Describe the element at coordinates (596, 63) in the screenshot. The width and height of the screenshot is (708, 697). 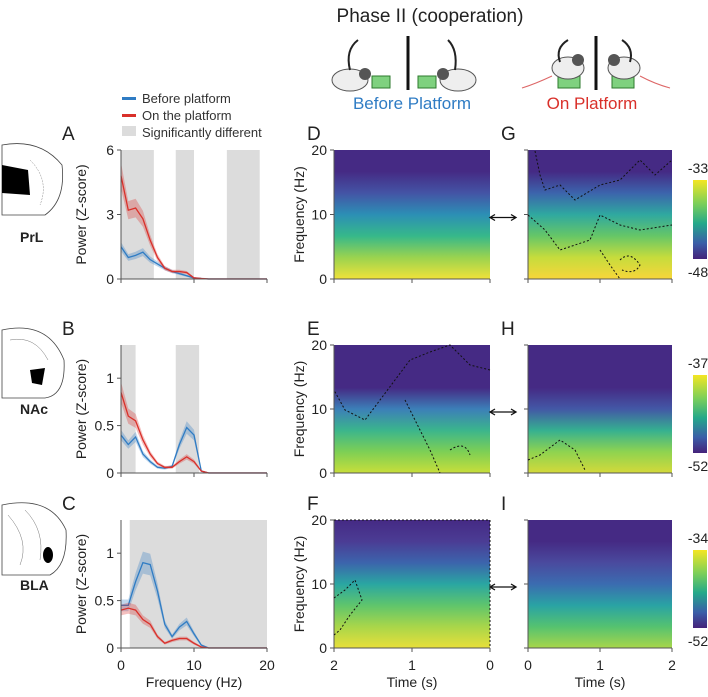
I see `rats-on-illustration` at that location.